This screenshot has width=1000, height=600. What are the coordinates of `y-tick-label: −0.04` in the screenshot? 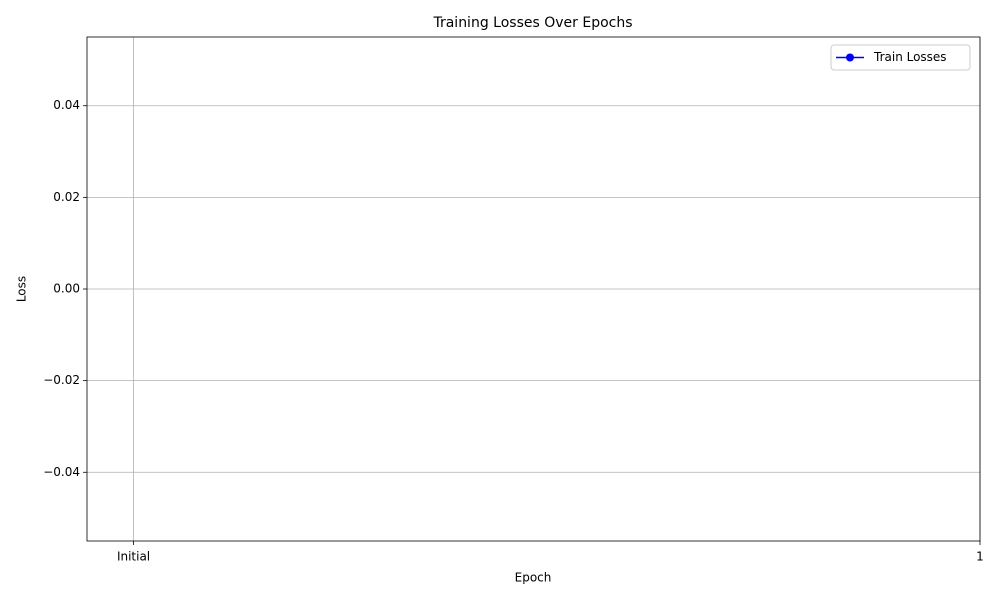 It's located at (61, 472).